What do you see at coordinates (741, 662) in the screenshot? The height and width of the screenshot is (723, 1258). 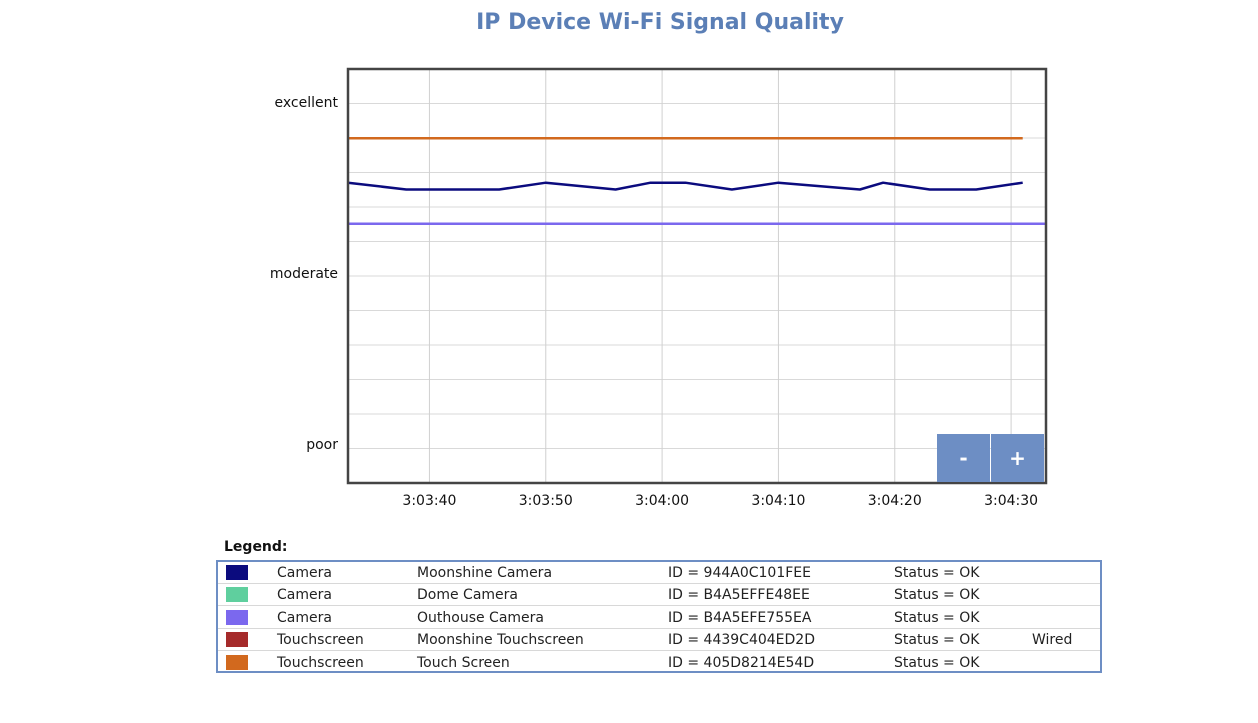 I see `legend-device-id: ID = 405D8214E54D` at bounding box center [741, 662].